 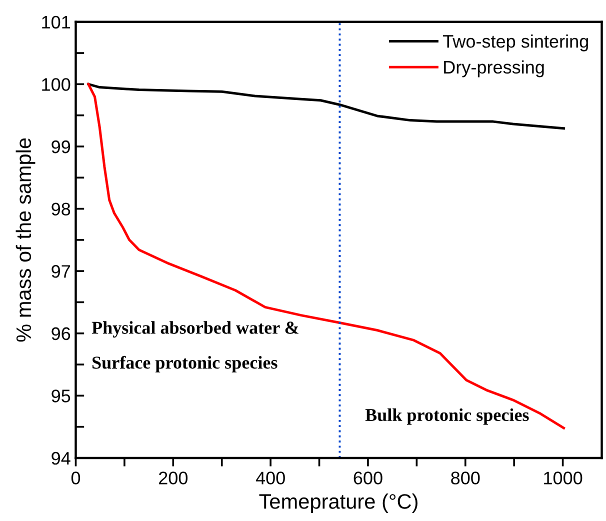 What do you see at coordinates (368, 478) in the screenshot?
I see `x-tick-label: 600` at bounding box center [368, 478].